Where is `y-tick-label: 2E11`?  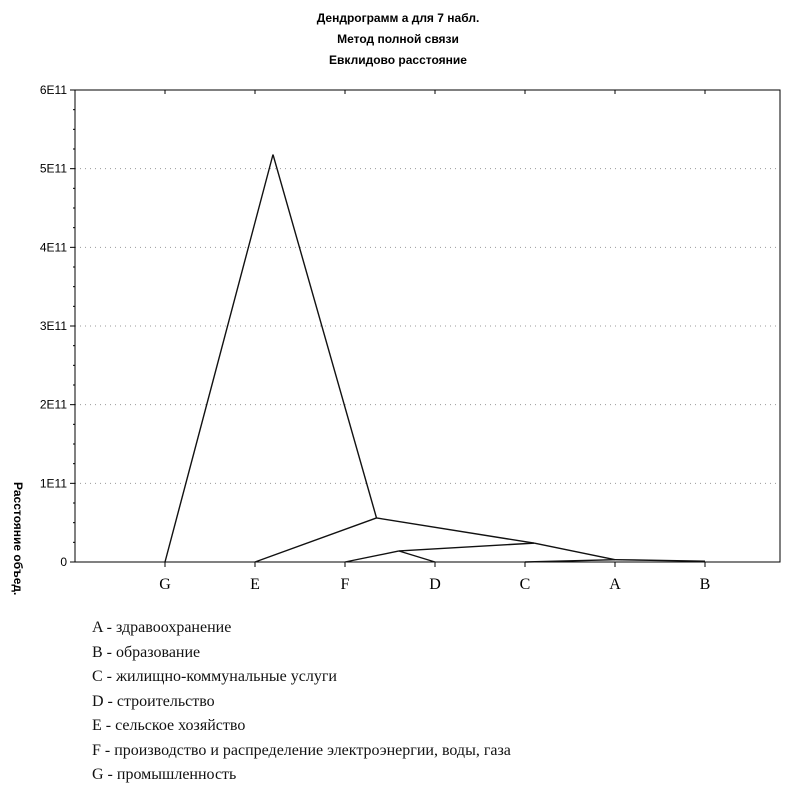 y-tick-label: 2E11 is located at coordinates (53, 405).